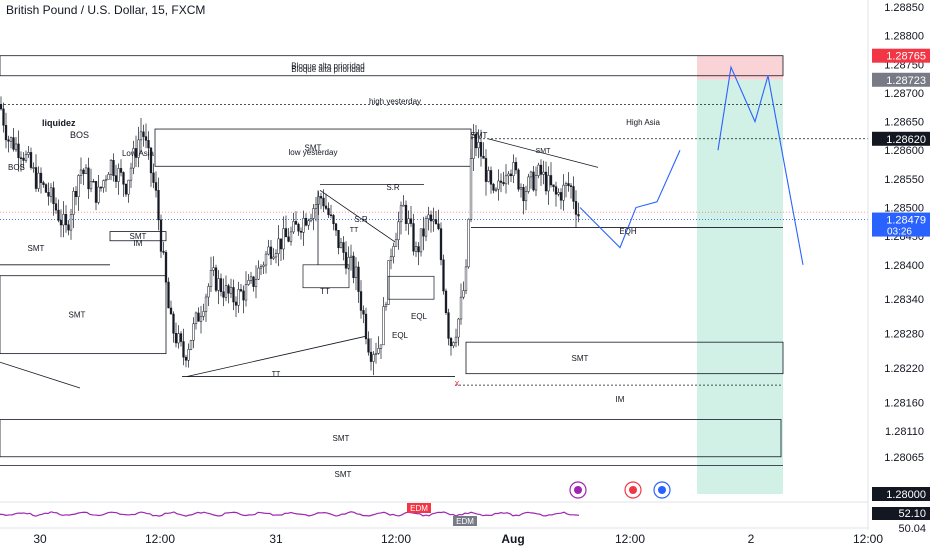 This screenshot has width=932, height=555. I want to click on annotation-label: S.R, so click(393, 187).